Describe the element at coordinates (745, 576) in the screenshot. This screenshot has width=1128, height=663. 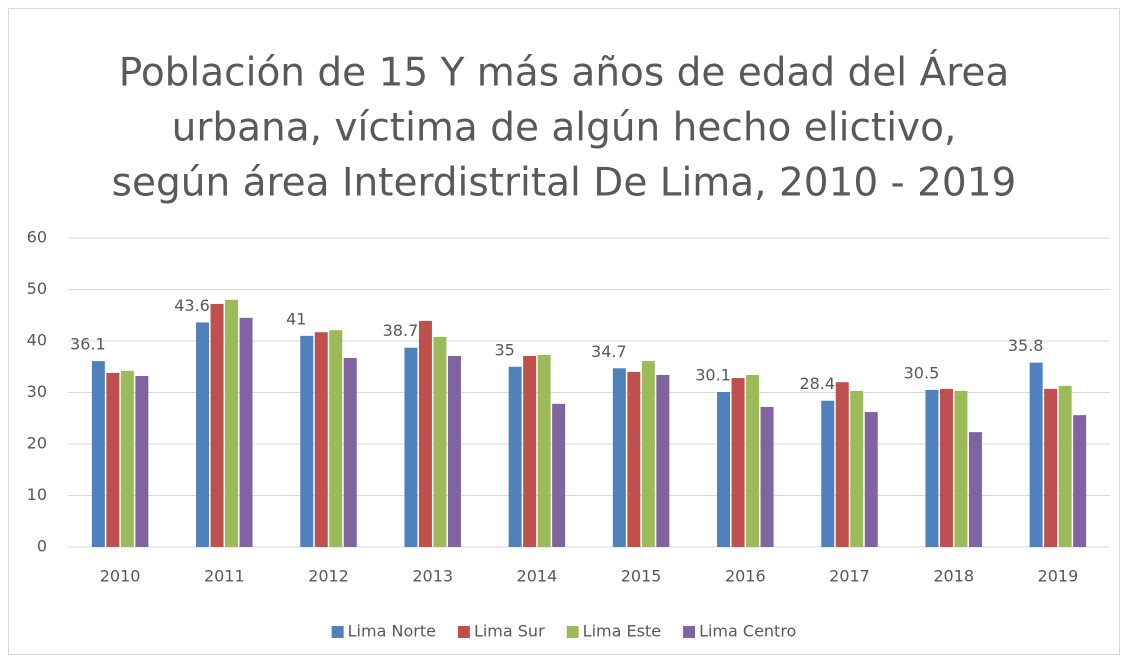
I see `x-tick-label: 2016` at that location.